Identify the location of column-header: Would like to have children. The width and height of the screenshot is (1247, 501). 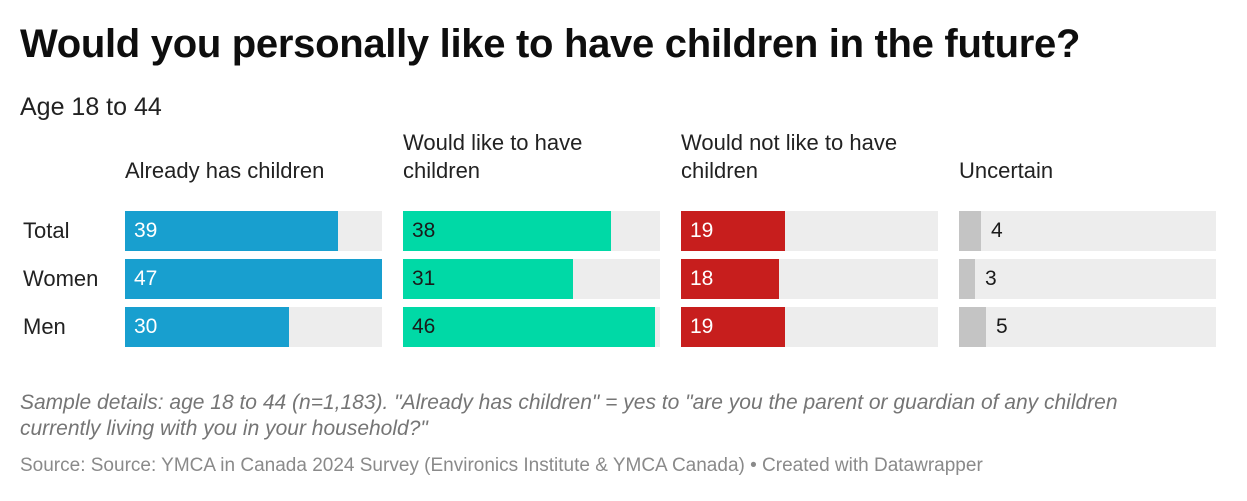
(493, 156).